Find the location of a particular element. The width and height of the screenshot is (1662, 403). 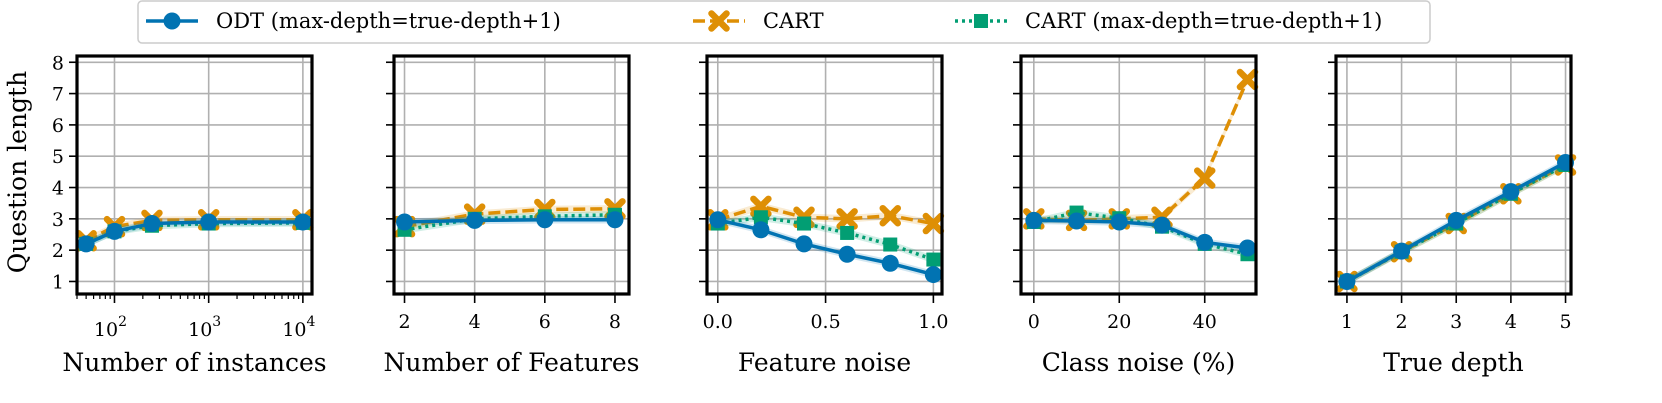

x-tick-label: 0.5 is located at coordinates (825, 322).